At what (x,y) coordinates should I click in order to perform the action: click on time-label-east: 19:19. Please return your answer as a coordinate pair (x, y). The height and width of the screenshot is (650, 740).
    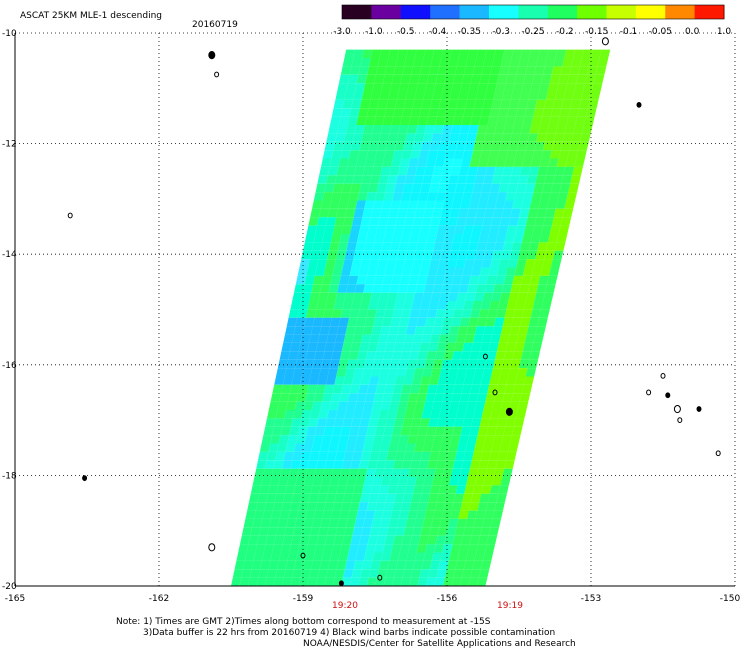
    Looking at the image, I should click on (510, 606).